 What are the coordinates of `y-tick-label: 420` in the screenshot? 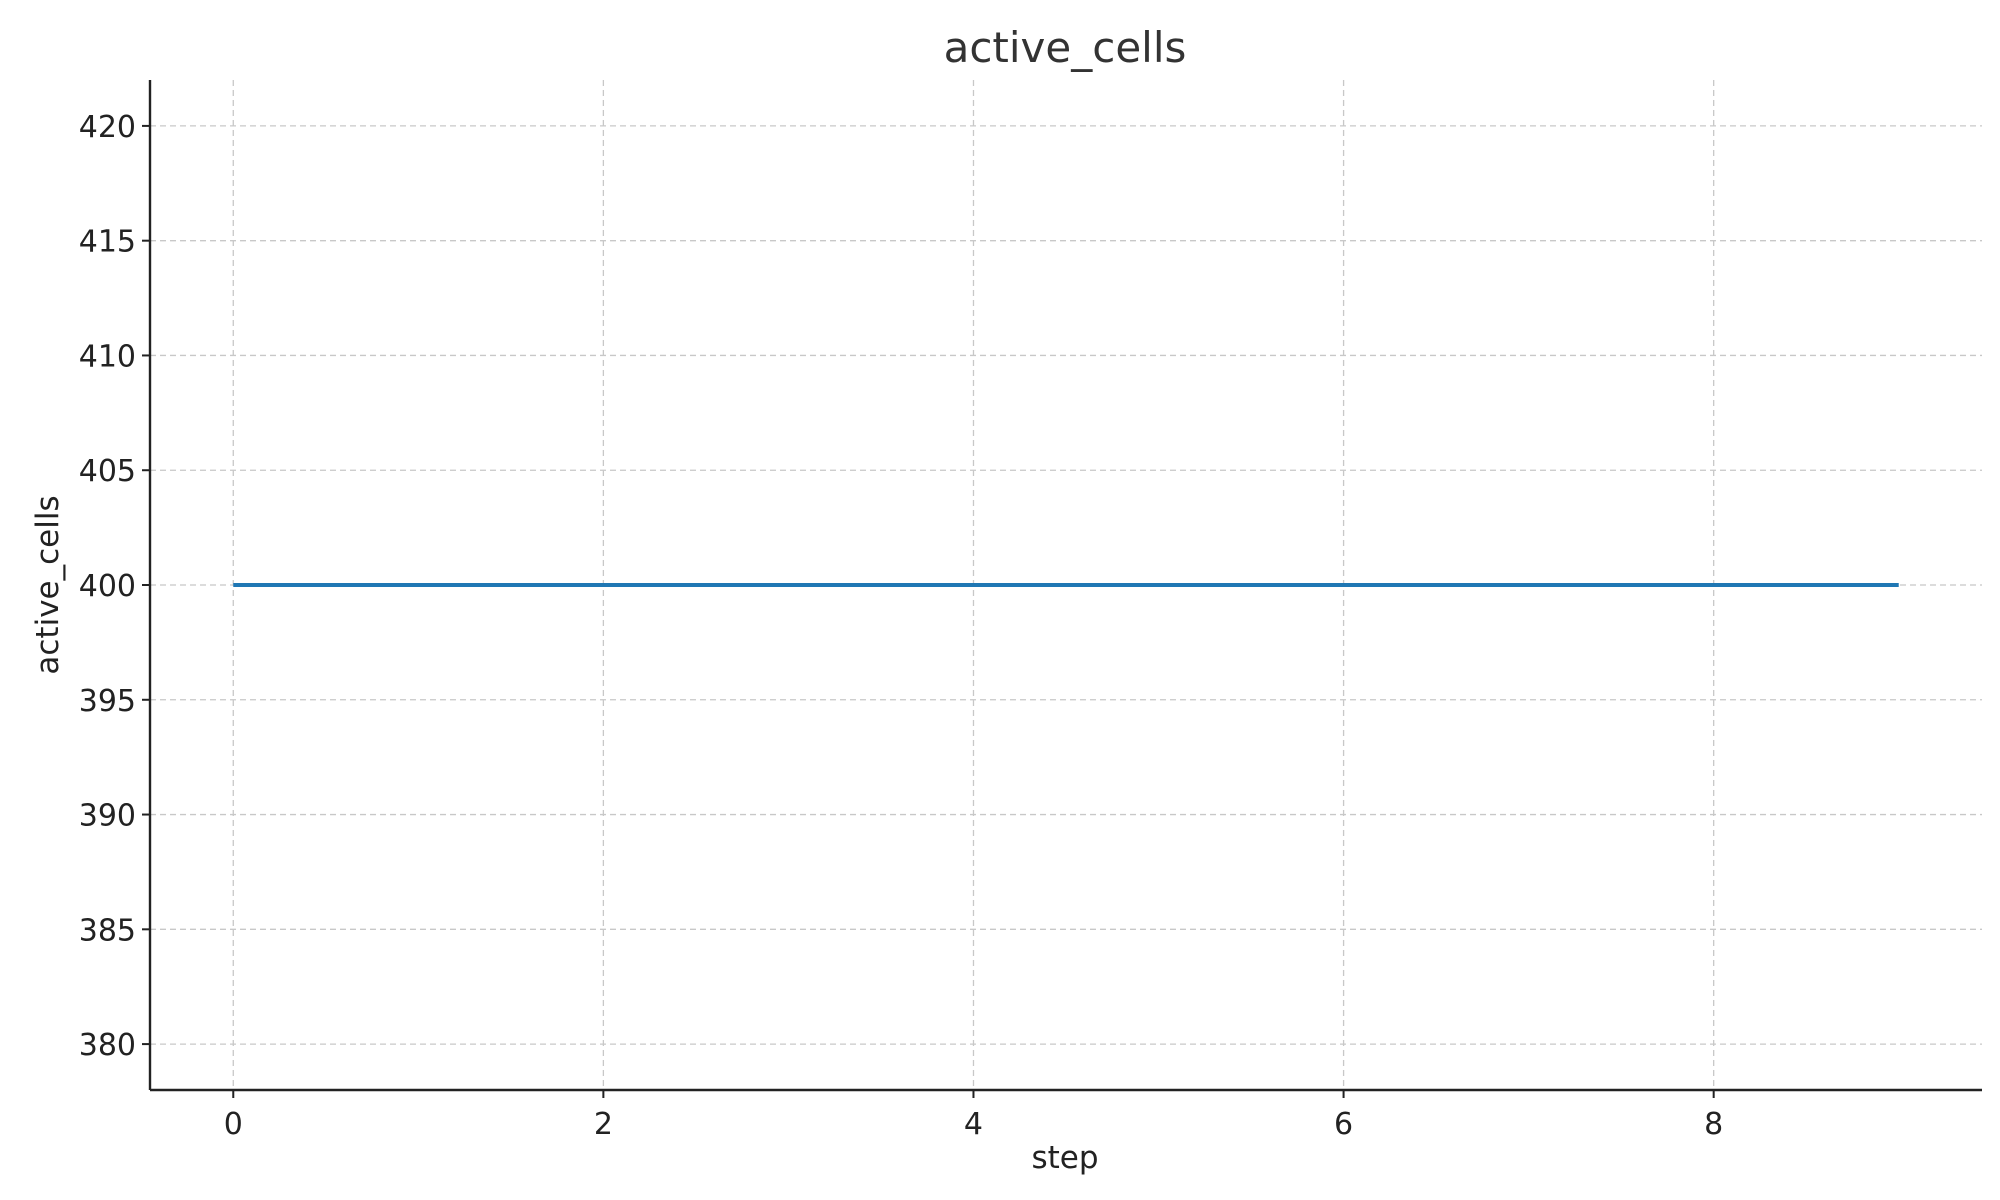 It's located at (107, 127).